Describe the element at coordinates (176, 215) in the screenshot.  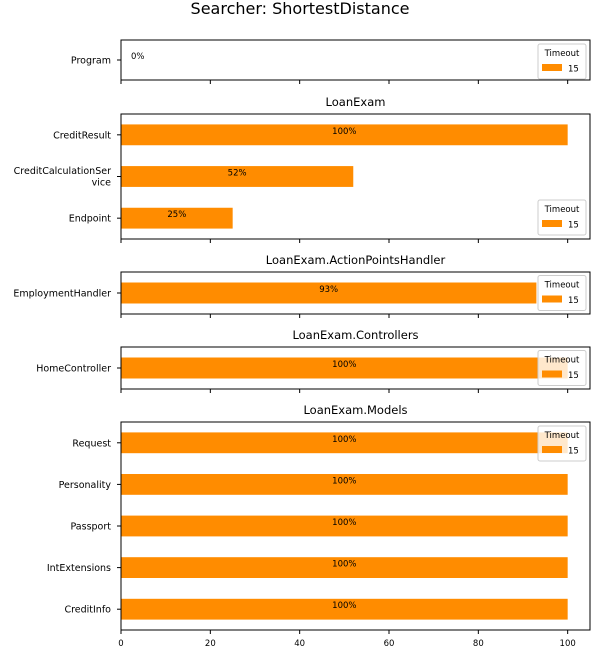
I see `data-label: 25%` at that location.